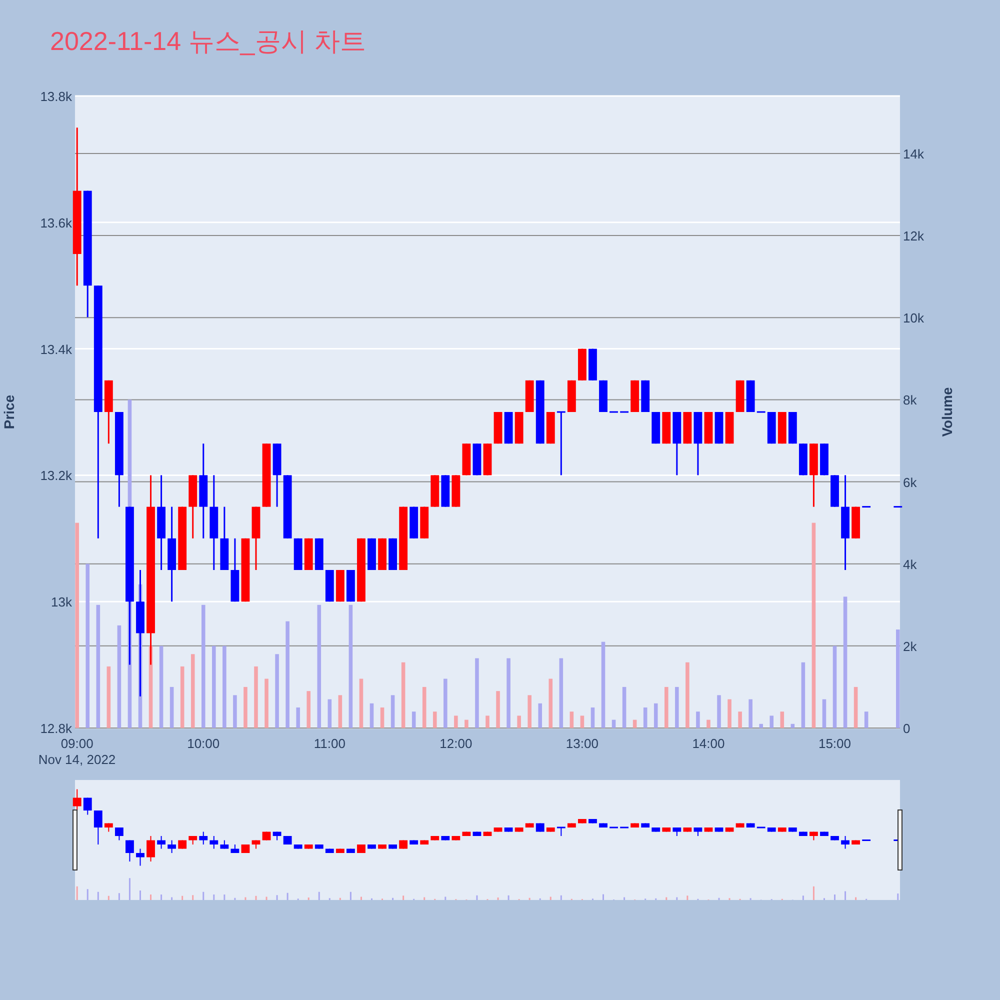 Image resolution: width=1000 pixels, height=1000 pixels. Describe the element at coordinates (910, 646) in the screenshot. I see `y2-tick-label: 2k` at that location.